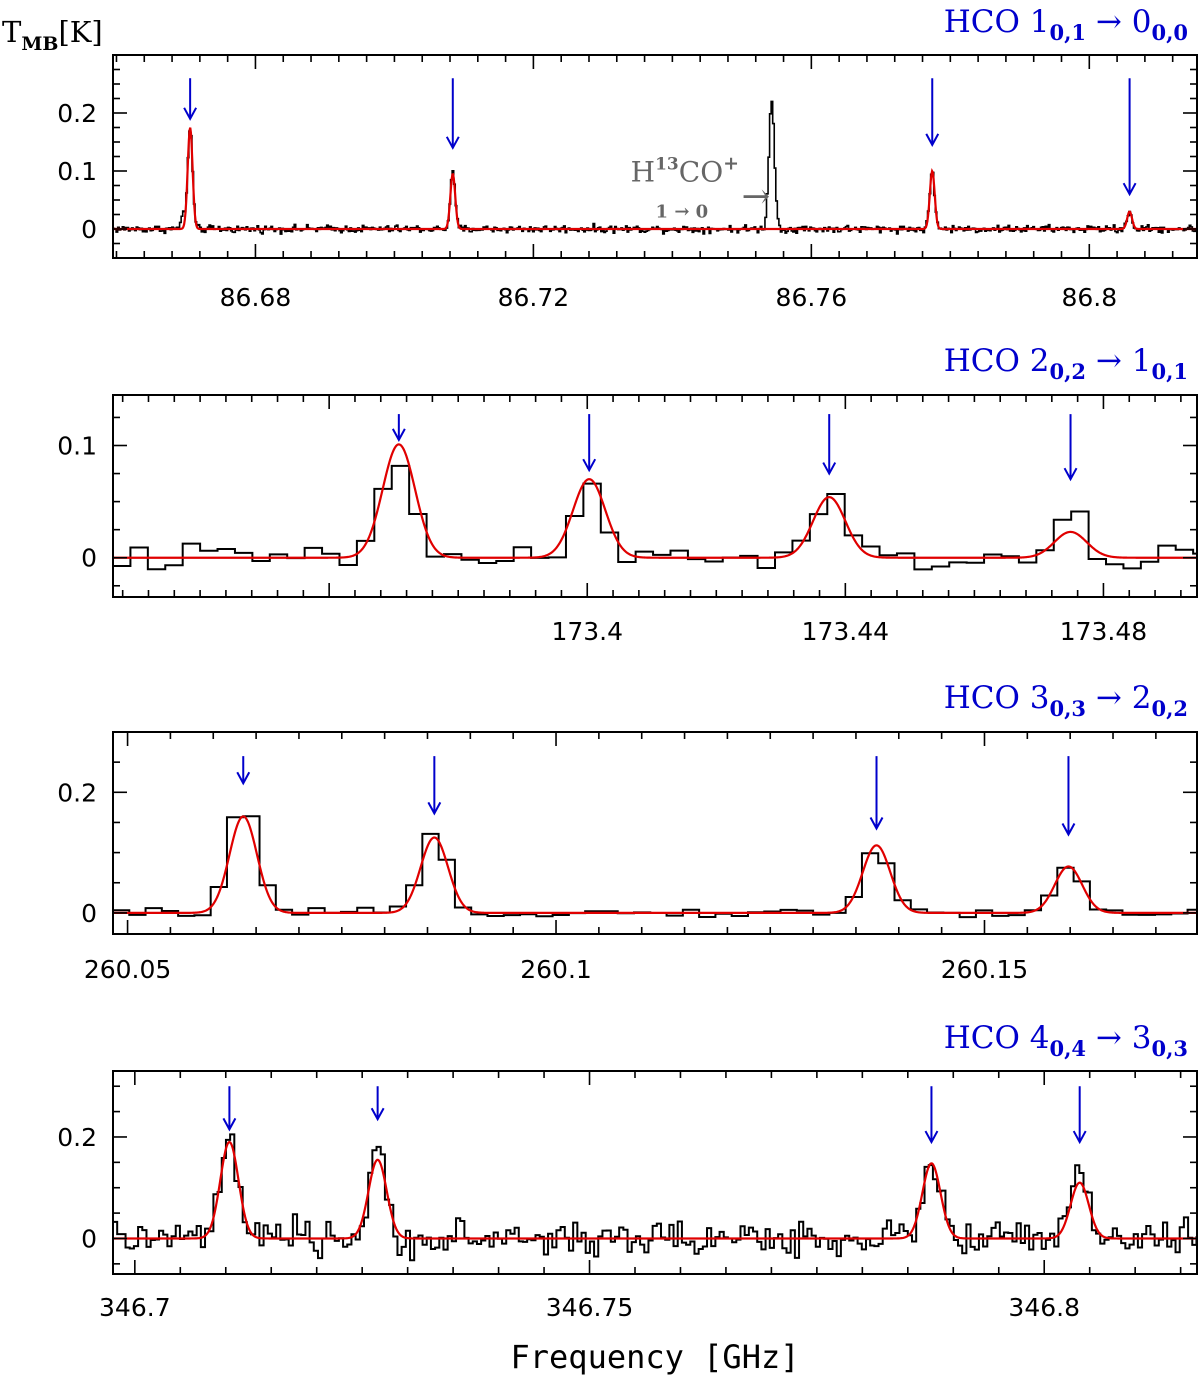  Describe the element at coordinates (589, 1307) in the screenshot. I see `x-tick-label: 346.75` at that location.